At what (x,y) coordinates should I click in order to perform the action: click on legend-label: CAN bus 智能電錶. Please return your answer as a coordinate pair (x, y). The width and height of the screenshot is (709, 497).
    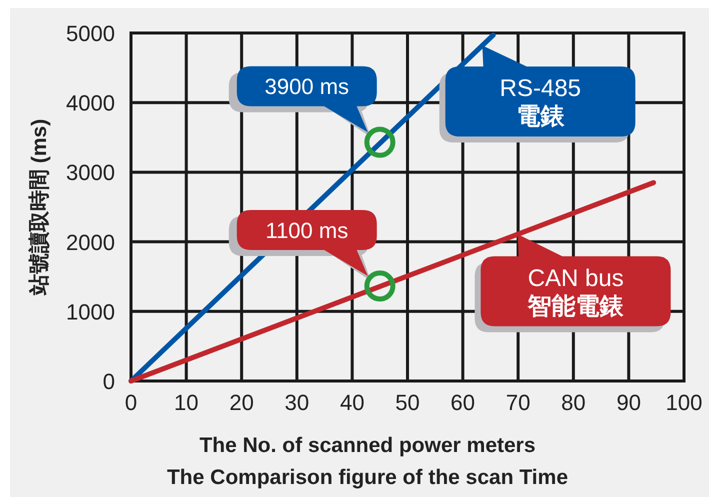
    Looking at the image, I should click on (575, 292).